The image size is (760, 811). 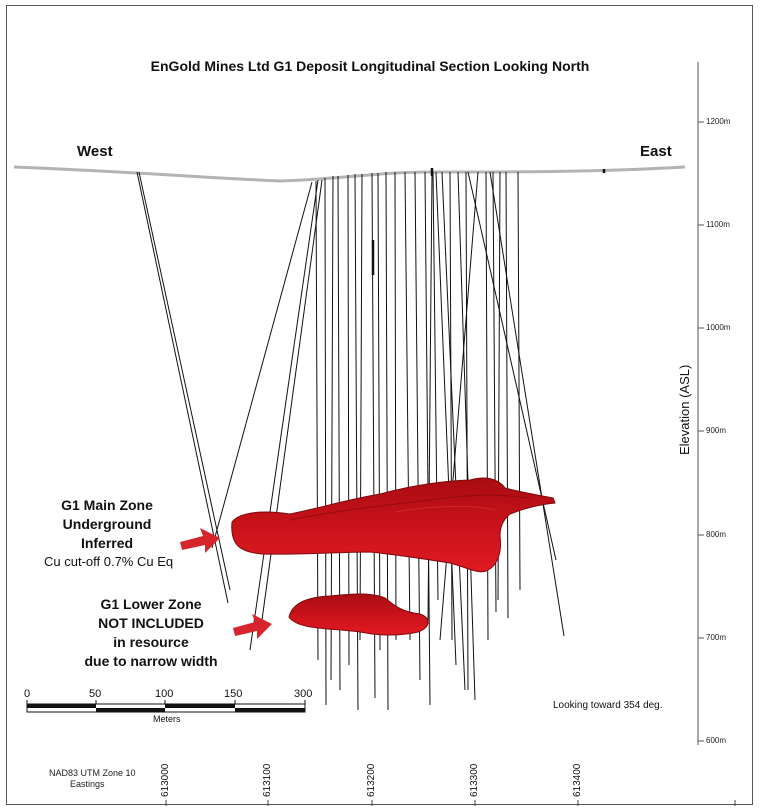 What do you see at coordinates (267, 780) in the screenshot?
I see `easting-tick-613100: 613100` at bounding box center [267, 780].